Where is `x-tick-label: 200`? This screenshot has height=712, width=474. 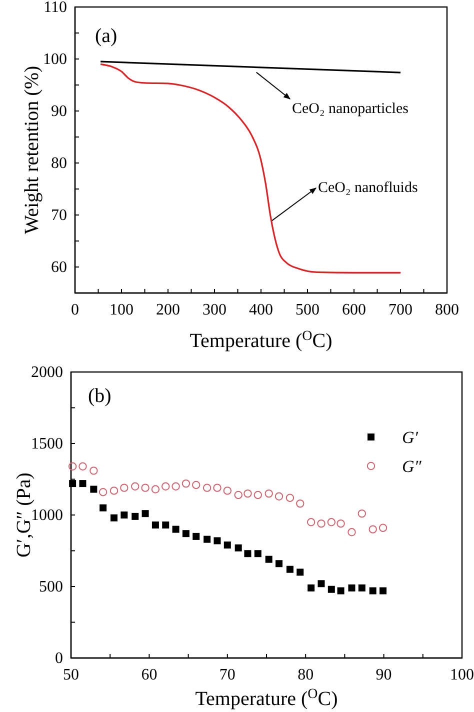 x-tick-label: 200 is located at coordinates (168, 309).